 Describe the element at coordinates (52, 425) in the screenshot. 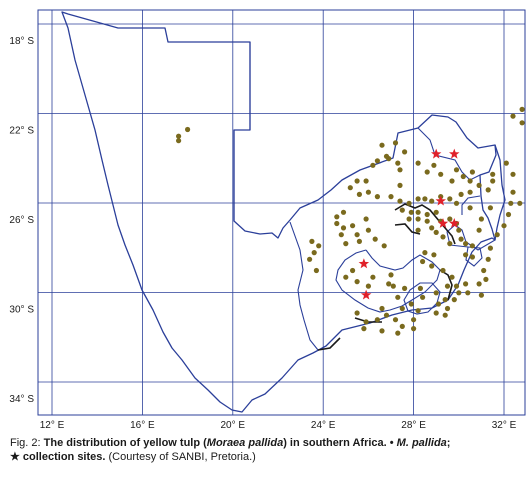

I see `longitude-label: 12° E` at that location.